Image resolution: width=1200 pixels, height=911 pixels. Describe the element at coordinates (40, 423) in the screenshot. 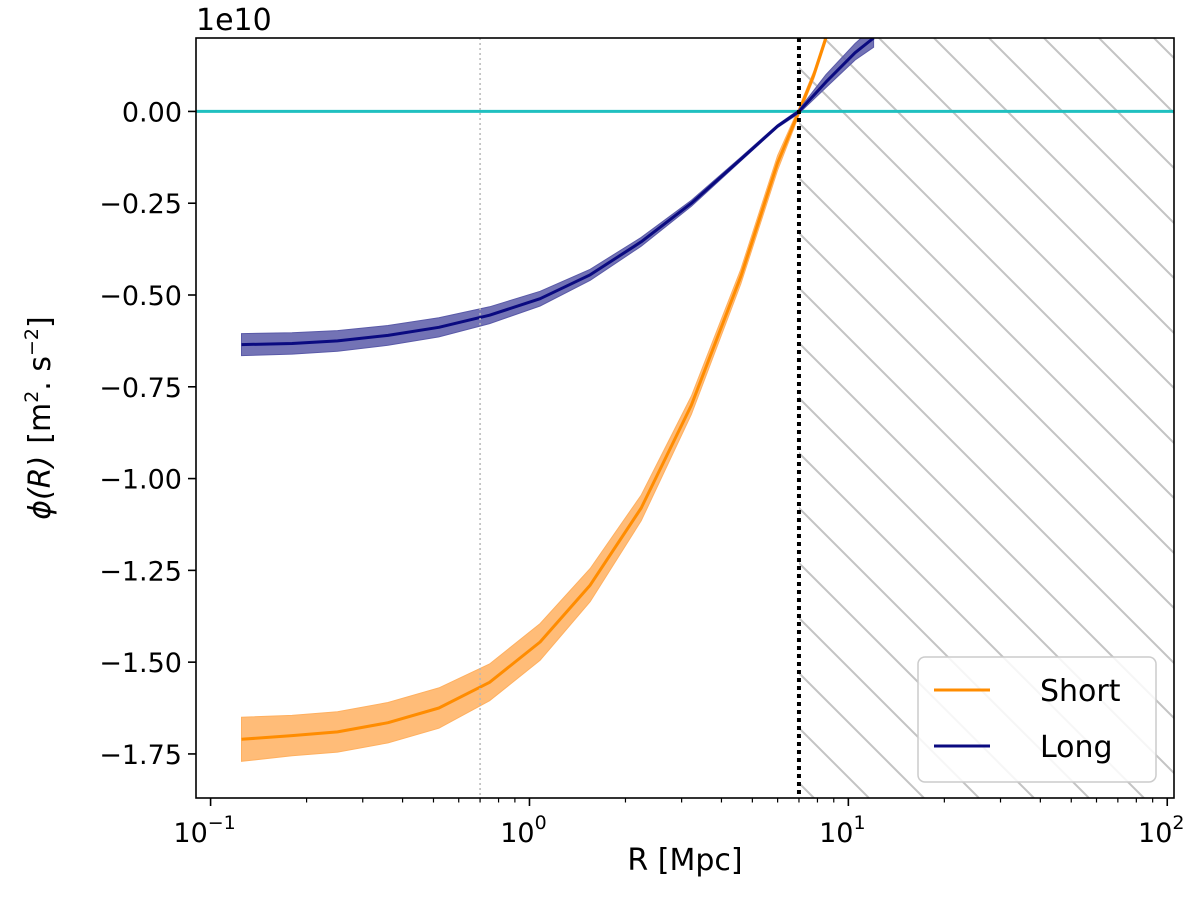

I see `y-axis-label-units: [m` at that location.